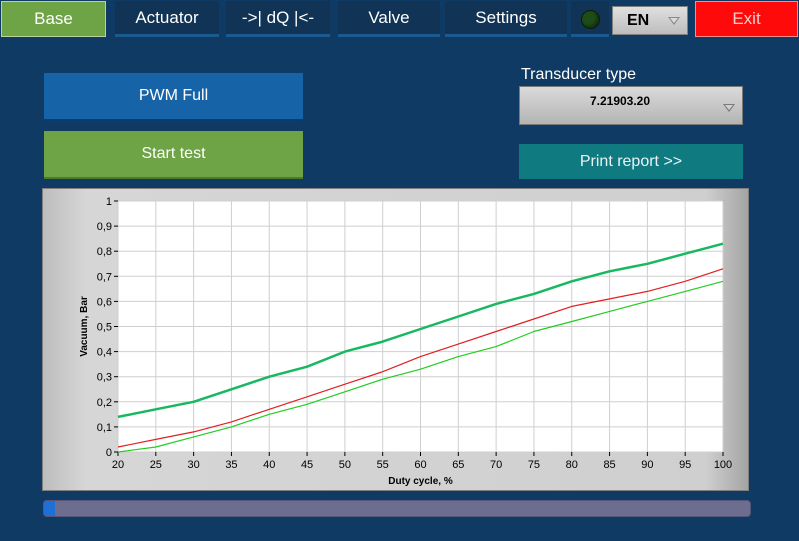 Image resolution: width=799 pixels, height=541 pixels. Describe the element at coordinates (104, 328) in the screenshot. I see `y-tick-label: 0,5` at that location.